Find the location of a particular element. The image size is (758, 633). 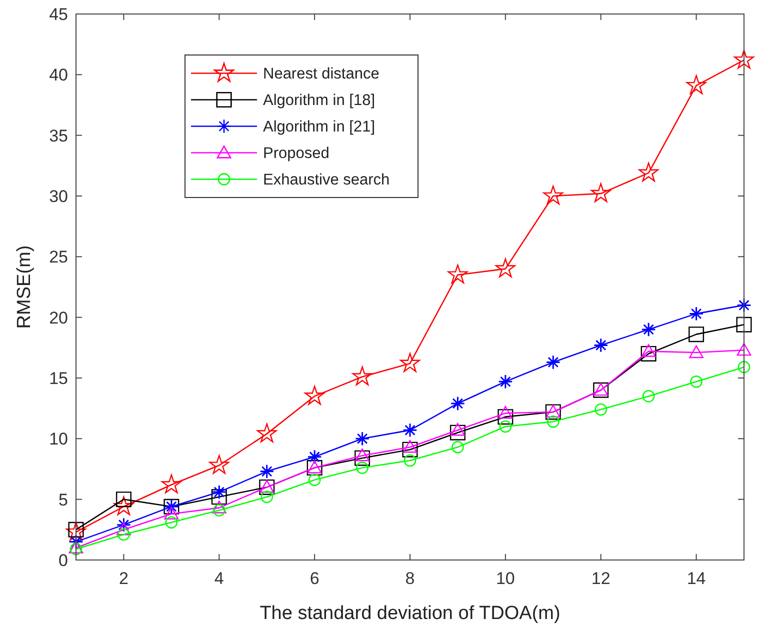

legend-label: Exhaustive search is located at coordinates (326, 180).